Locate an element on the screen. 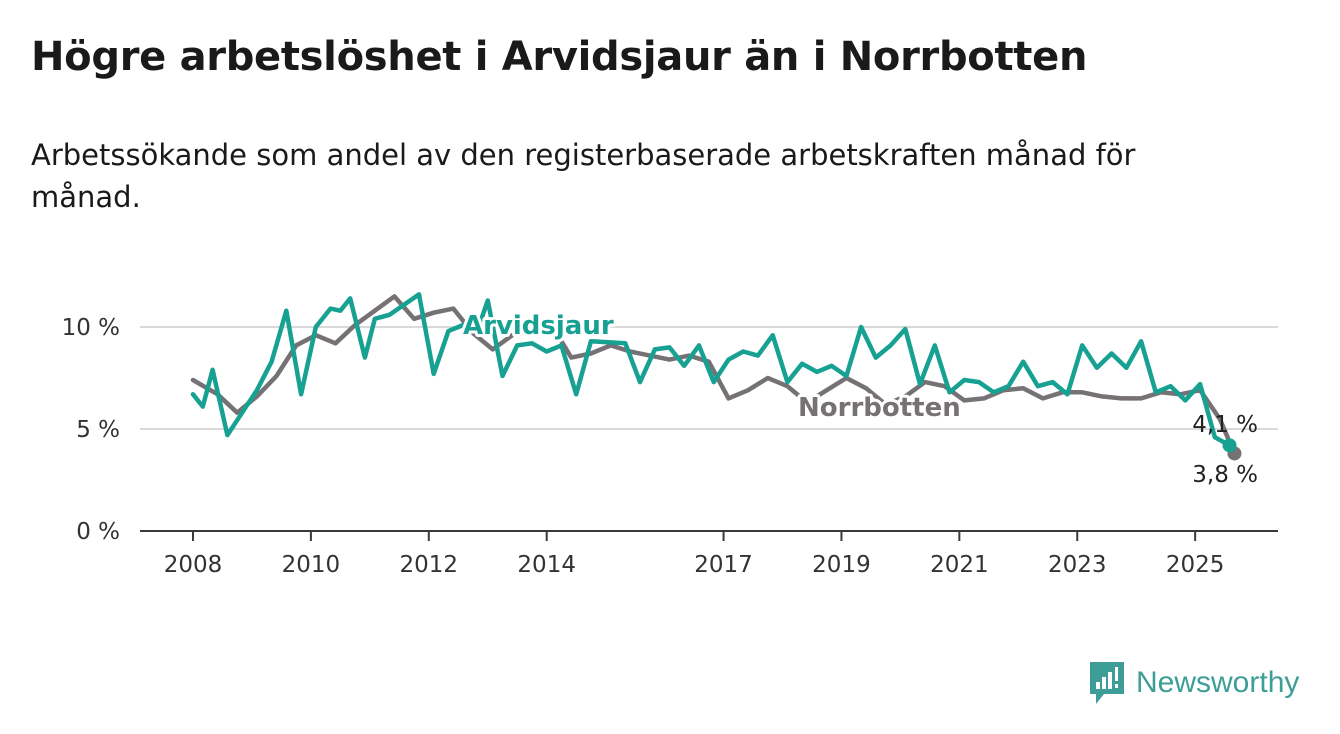 Image resolution: width=1340 pixels, height=734 pixels. x-axis-ticks: 2008 2010 2012 2014 2017 2019 2021 2023 2025 is located at coordinates (694, 554).